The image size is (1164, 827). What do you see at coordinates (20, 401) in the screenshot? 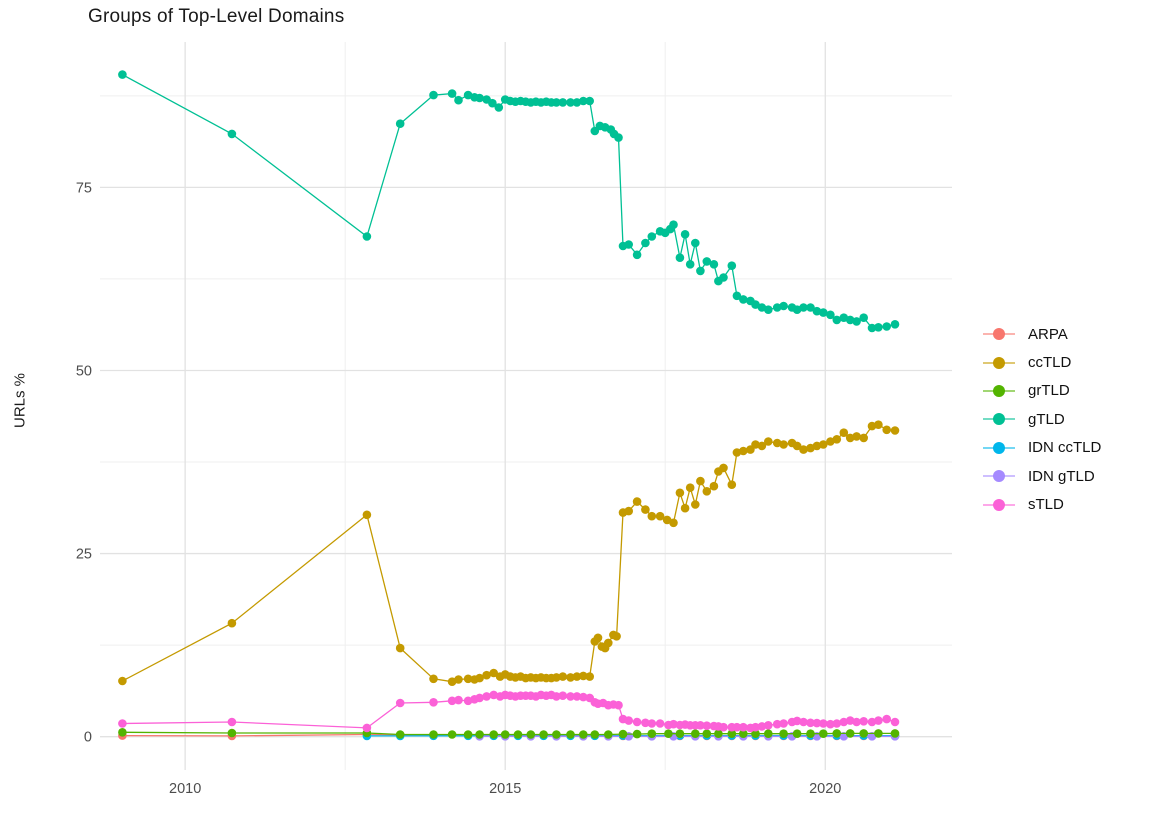
I see `y-axis-title: URLs %` at bounding box center [20, 401].